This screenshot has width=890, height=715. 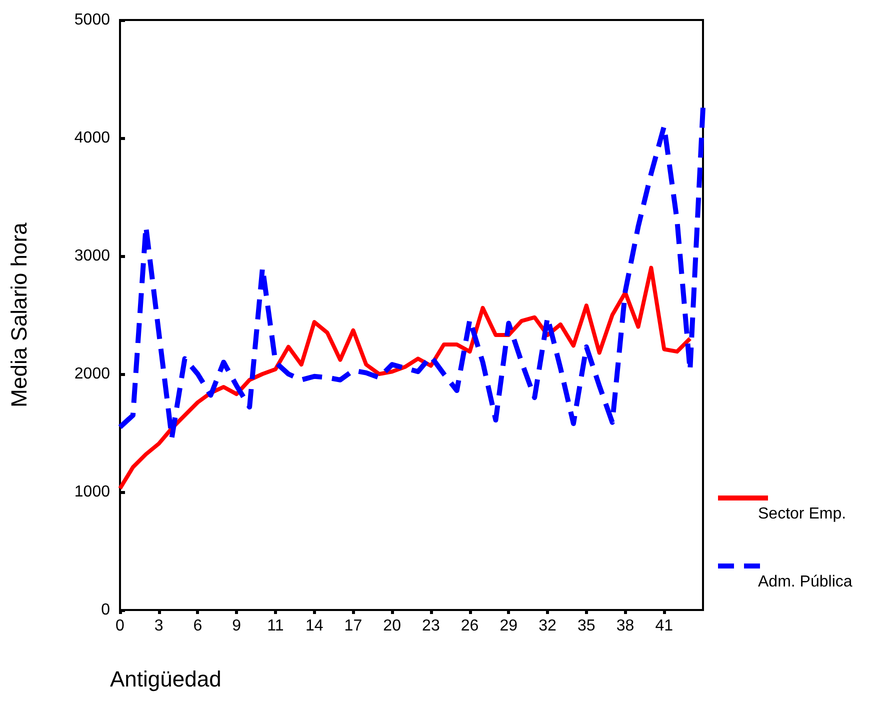 What do you see at coordinates (625, 626) in the screenshot?
I see `x-tick-label: 38` at bounding box center [625, 626].